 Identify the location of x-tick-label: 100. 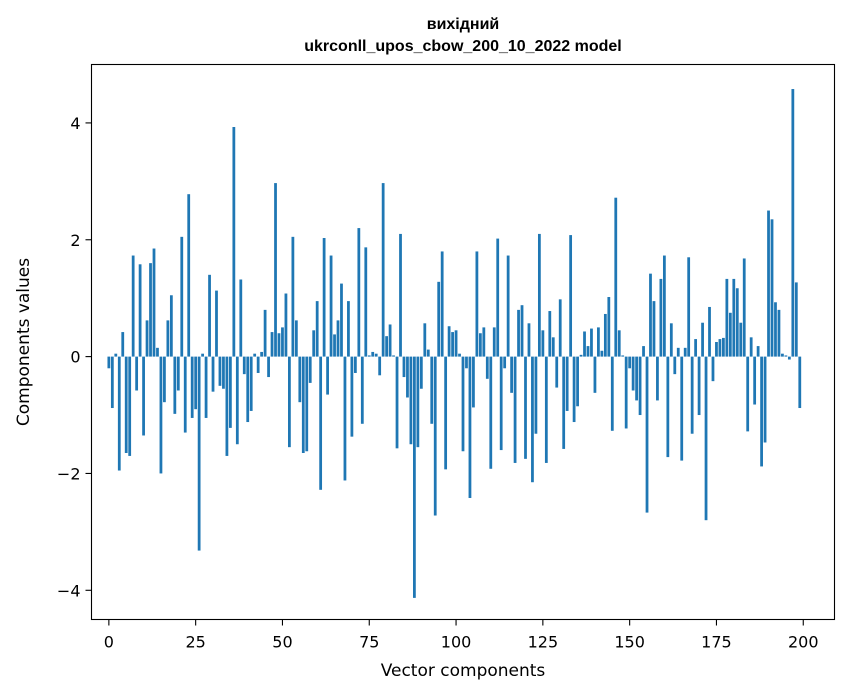
(456, 642).